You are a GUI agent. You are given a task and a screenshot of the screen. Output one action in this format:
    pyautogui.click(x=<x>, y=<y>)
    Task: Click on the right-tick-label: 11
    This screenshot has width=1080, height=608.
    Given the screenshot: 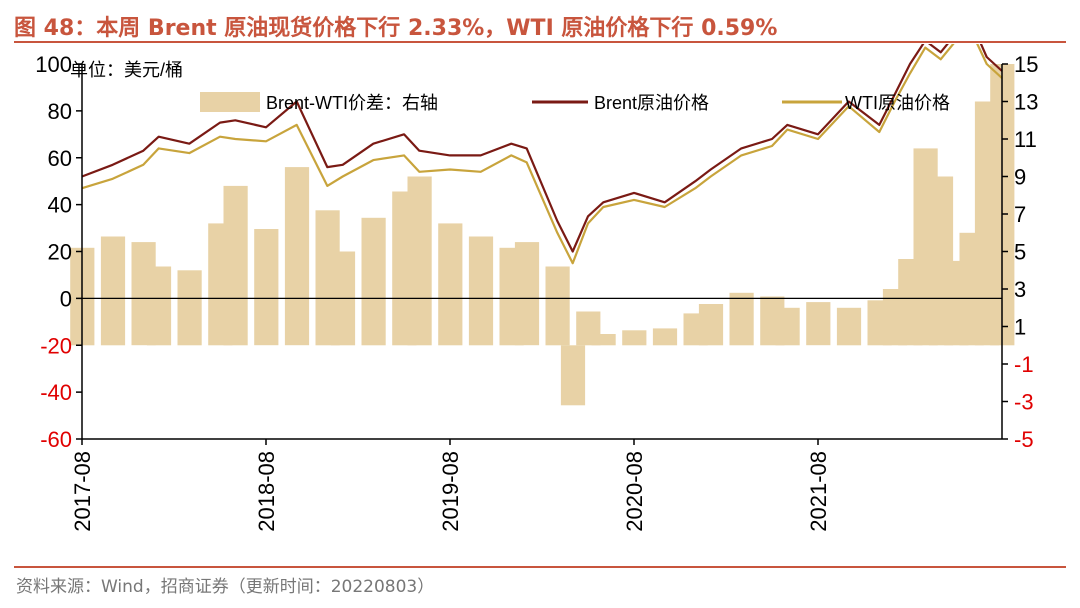 What is the action you would take?
    pyautogui.click(x=1025, y=139)
    